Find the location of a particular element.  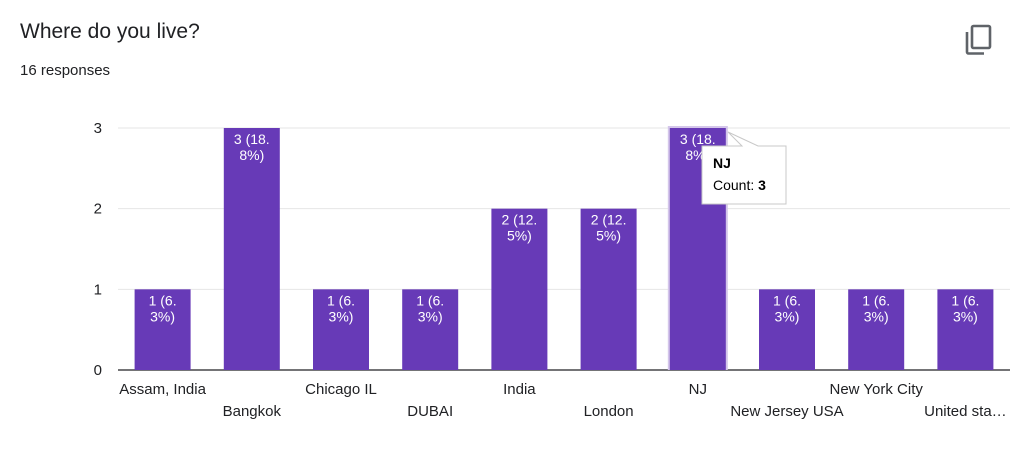

x-category-label: Assam, India is located at coordinates (162, 389).